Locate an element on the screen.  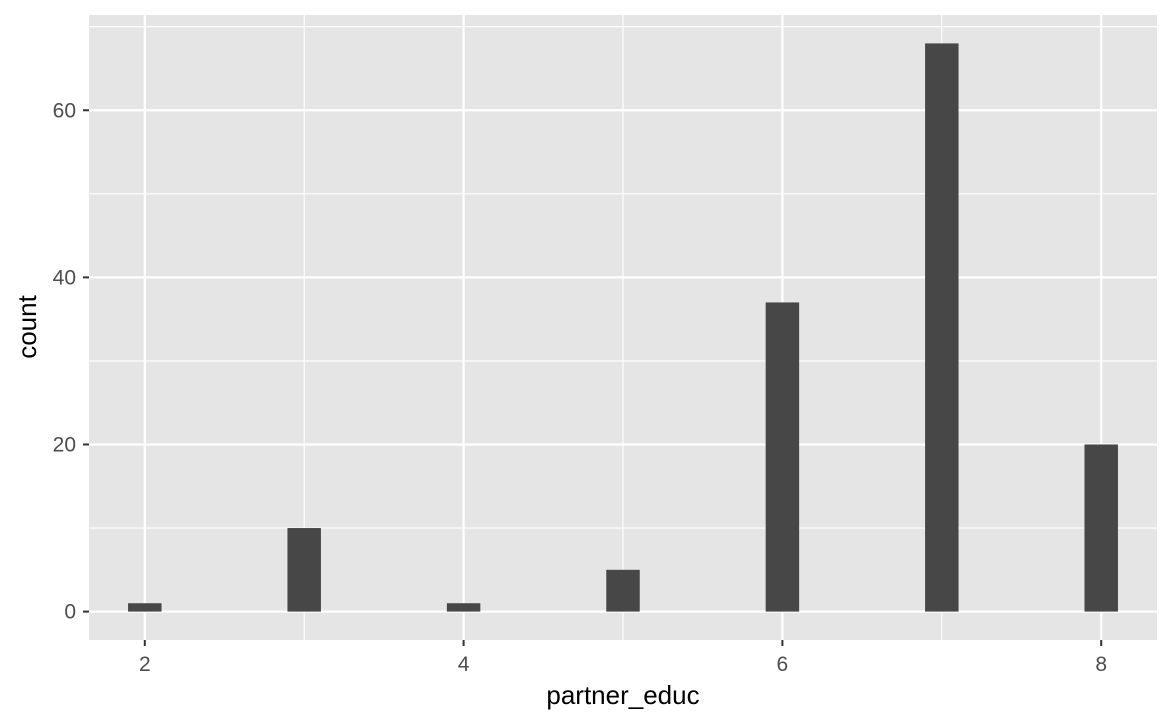
x-axis-title: partner_educ is located at coordinates (622, 695).